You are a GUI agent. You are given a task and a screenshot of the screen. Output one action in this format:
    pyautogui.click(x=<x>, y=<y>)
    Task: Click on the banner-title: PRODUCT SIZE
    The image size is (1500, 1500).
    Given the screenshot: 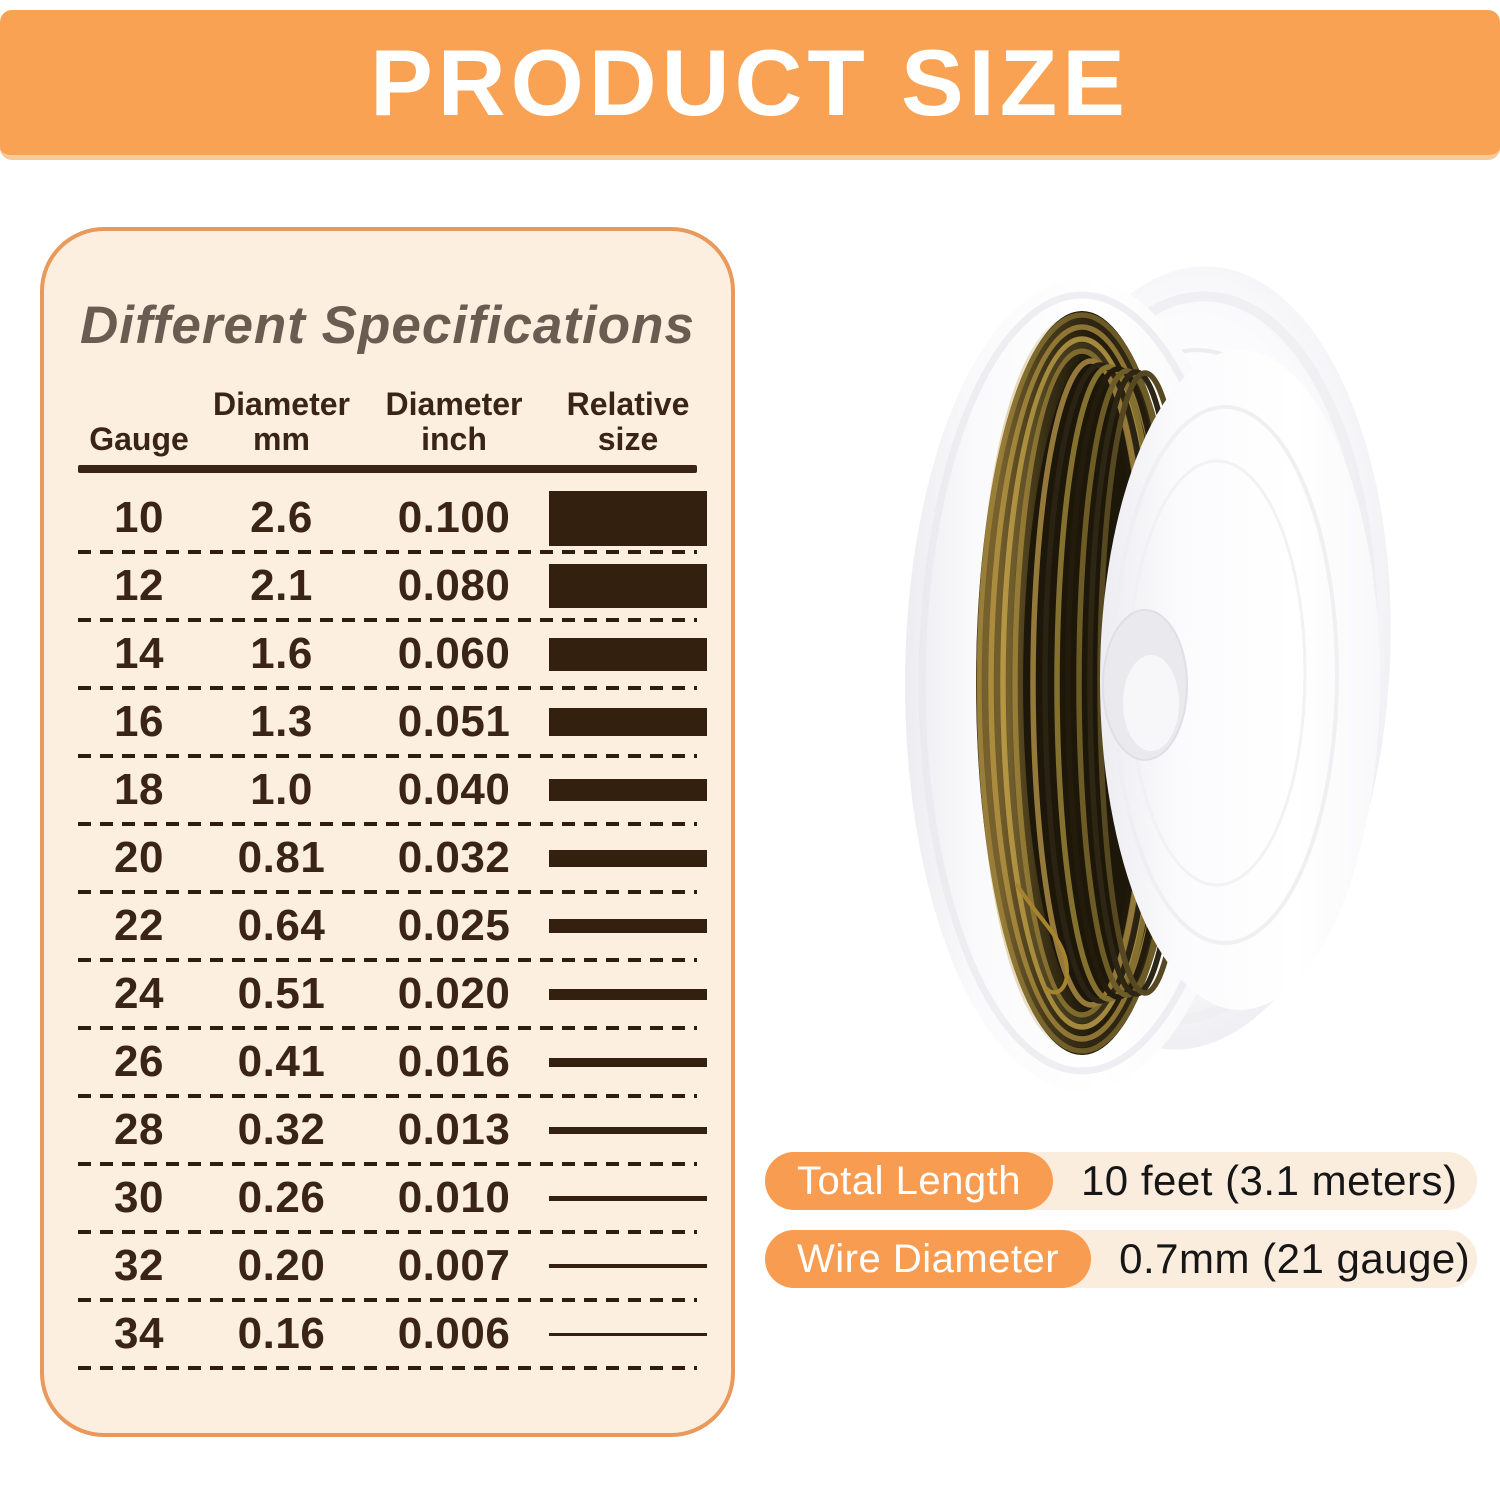 What is the action you would take?
    pyautogui.click(x=750, y=82)
    